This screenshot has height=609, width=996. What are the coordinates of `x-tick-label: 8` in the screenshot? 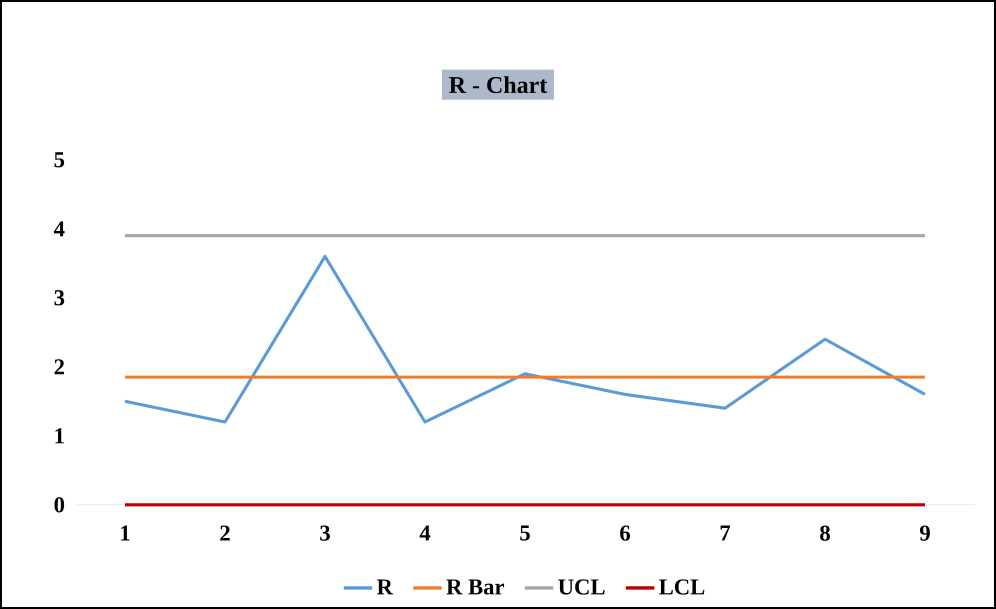 It's located at (825, 533).